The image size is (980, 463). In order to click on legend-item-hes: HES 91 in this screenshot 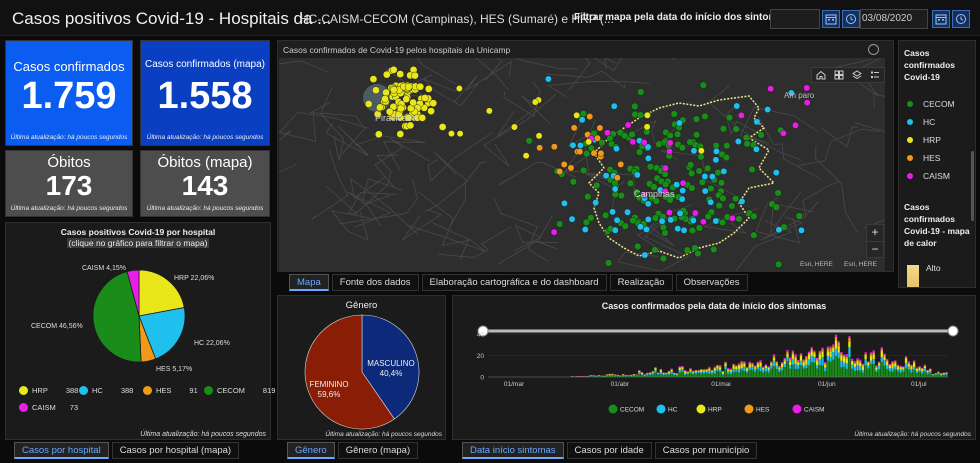, I will do `click(170, 390)`.